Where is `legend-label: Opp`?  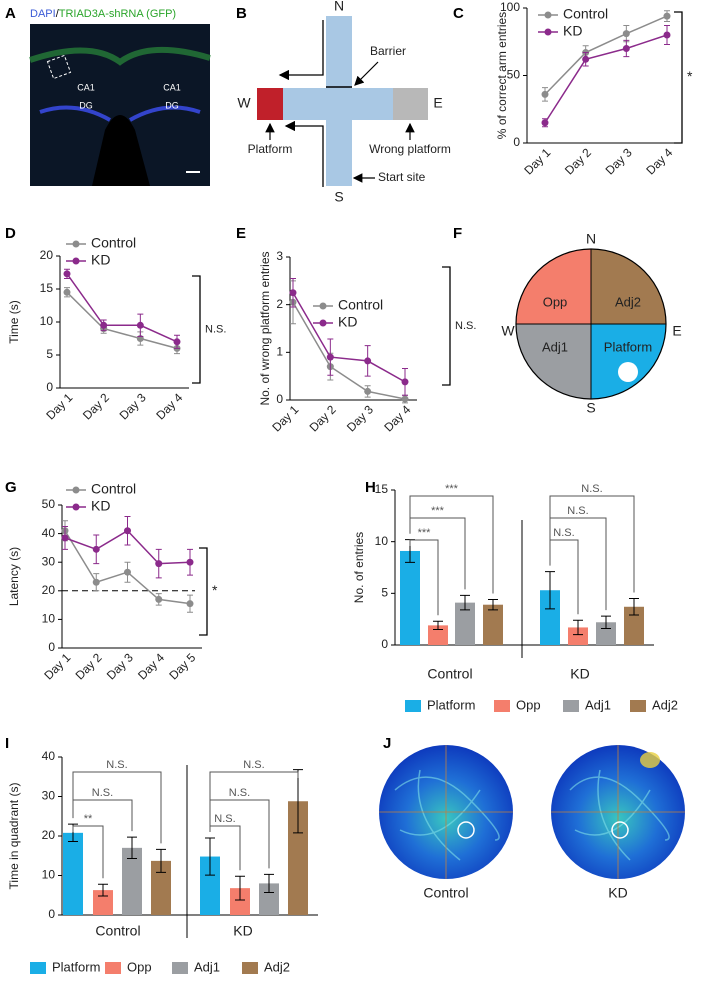 legend-label: Opp is located at coordinates (528, 704).